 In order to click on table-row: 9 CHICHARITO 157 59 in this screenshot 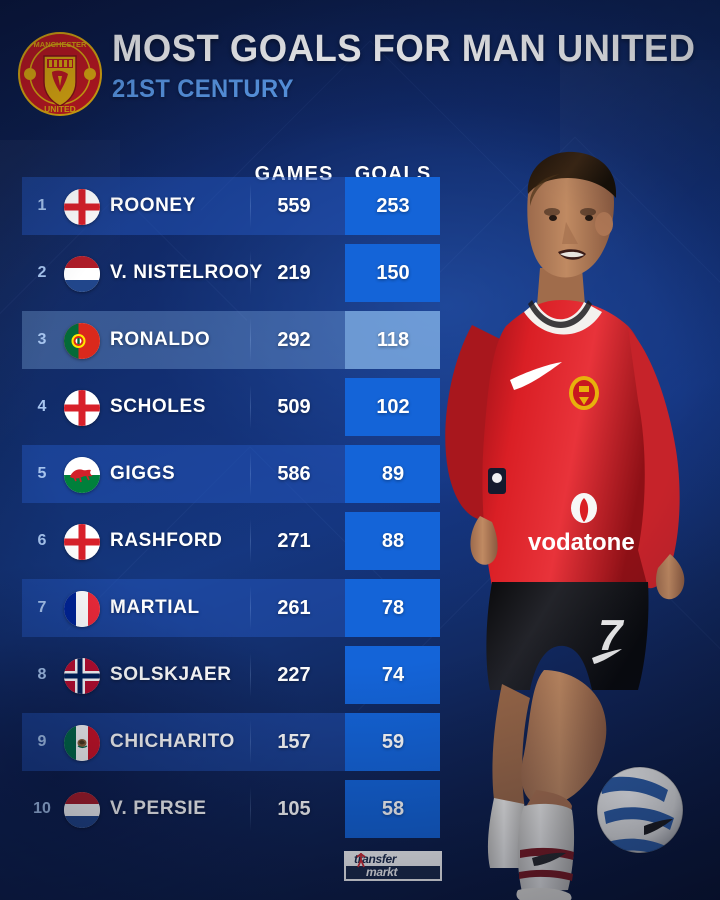, I will do `click(230, 743)`.